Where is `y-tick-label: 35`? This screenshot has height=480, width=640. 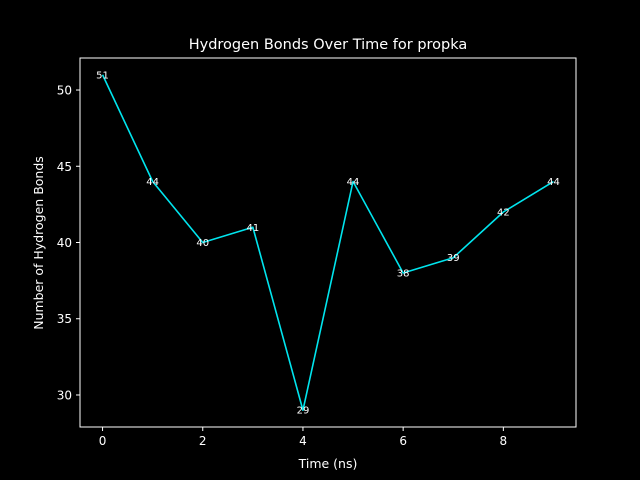 y-tick-label: 35 is located at coordinates (64, 319).